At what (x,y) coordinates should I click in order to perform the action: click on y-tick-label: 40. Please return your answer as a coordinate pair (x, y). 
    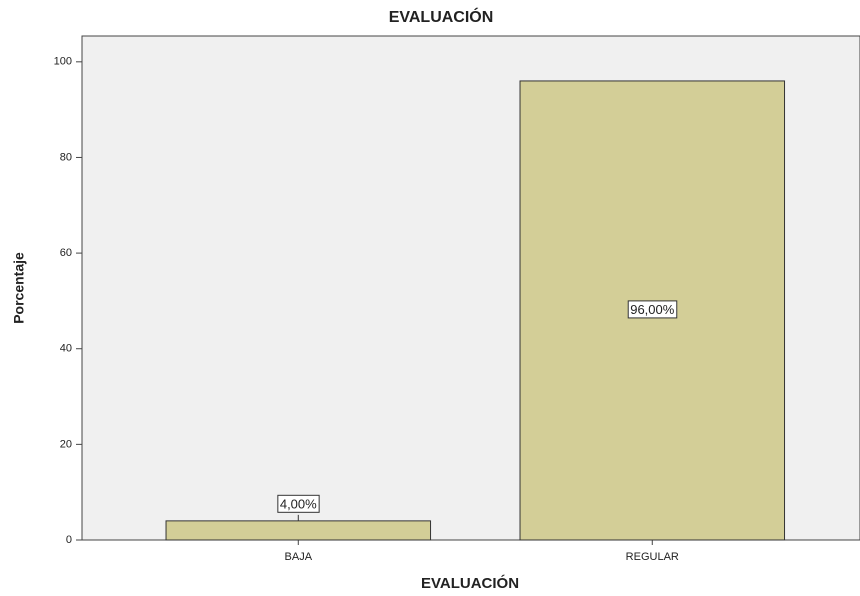
    Looking at the image, I should click on (66, 349).